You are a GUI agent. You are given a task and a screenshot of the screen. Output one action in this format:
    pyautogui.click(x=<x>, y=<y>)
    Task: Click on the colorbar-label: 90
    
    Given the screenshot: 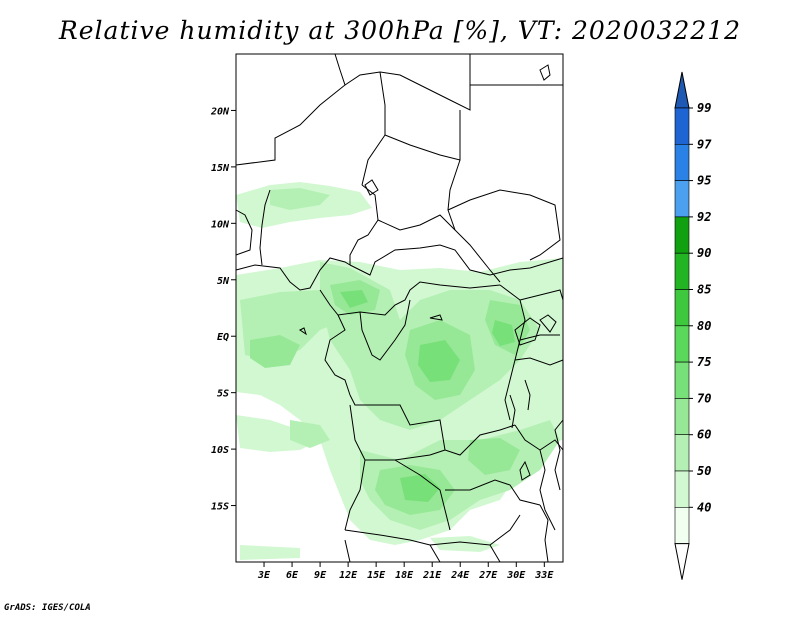 What is the action you would take?
    pyautogui.click(x=704, y=253)
    